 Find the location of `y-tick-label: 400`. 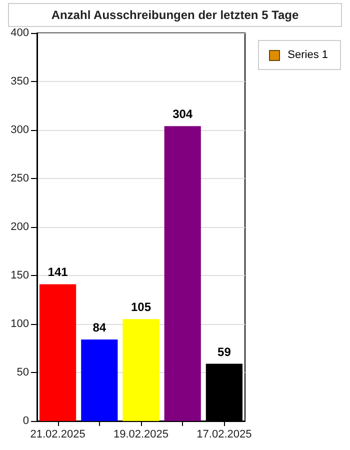

y-tick-label: 400 is located at coordinates (19, 33).